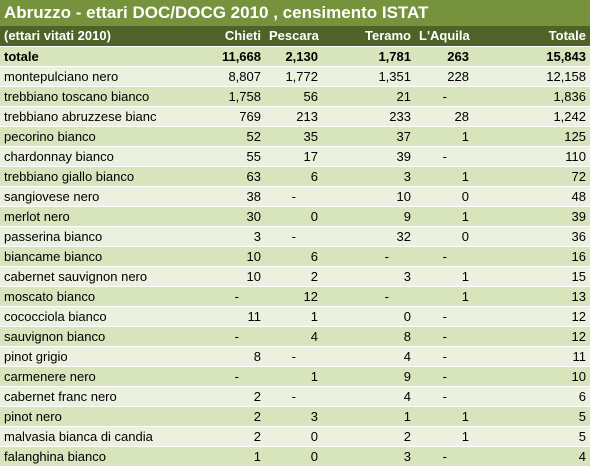  I want to click on row-label: pinot grigio, so click(86, 356).